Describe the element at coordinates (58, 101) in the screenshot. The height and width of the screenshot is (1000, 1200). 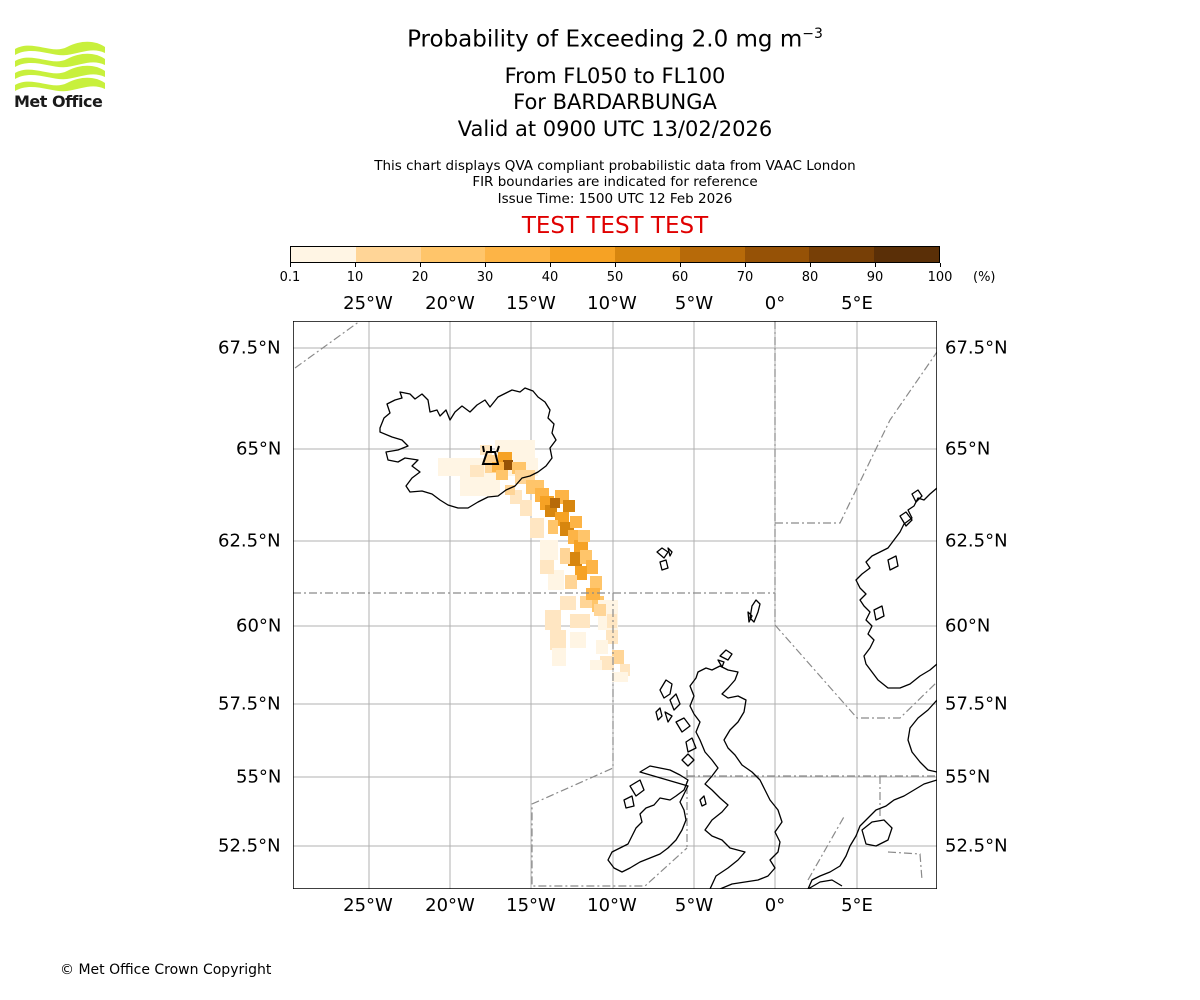
I see `met-office-logo-text: Met Office` at that location.